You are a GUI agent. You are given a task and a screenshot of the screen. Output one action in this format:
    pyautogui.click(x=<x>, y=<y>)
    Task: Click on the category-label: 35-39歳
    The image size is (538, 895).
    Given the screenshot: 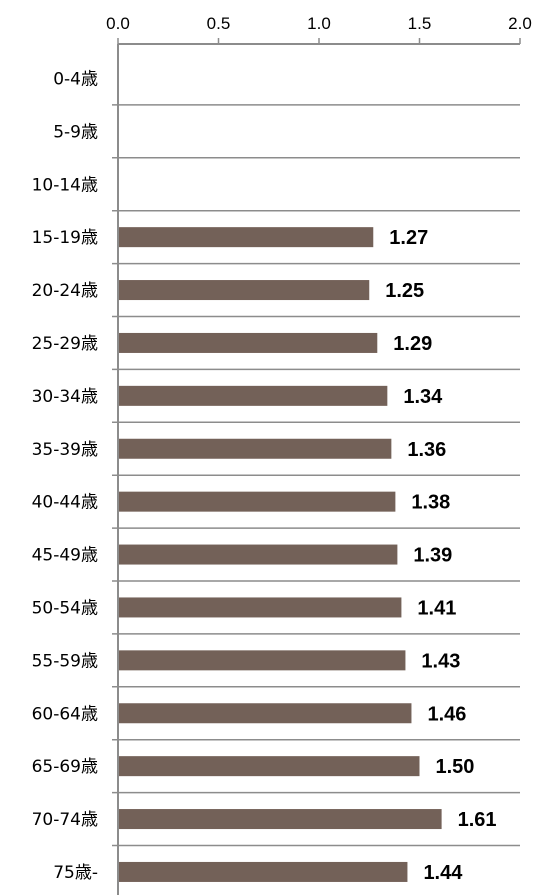 What is the action you would take?
    pyautogui.click(x=65, y=450)
    